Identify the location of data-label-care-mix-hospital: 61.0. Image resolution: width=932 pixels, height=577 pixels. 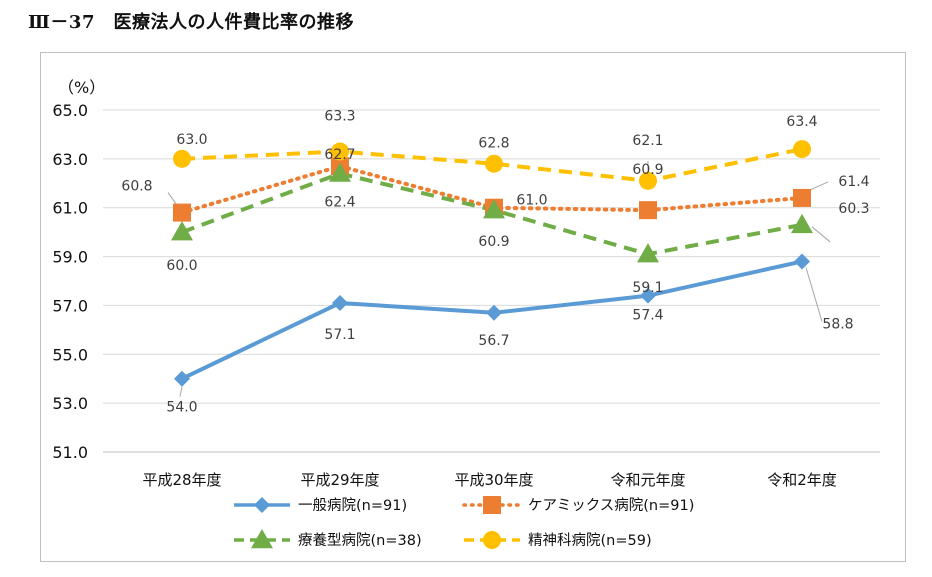
(531, 201).